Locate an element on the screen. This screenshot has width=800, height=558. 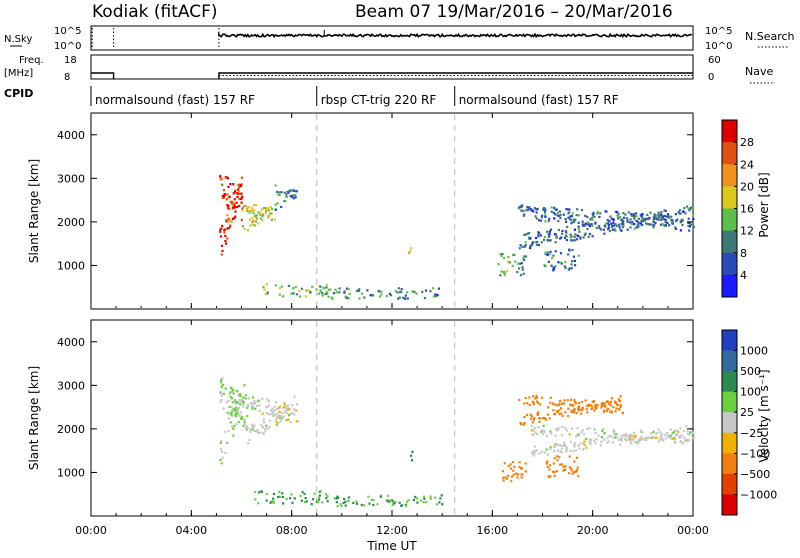
colorbar-swatch is located at coordinates (729, 242).